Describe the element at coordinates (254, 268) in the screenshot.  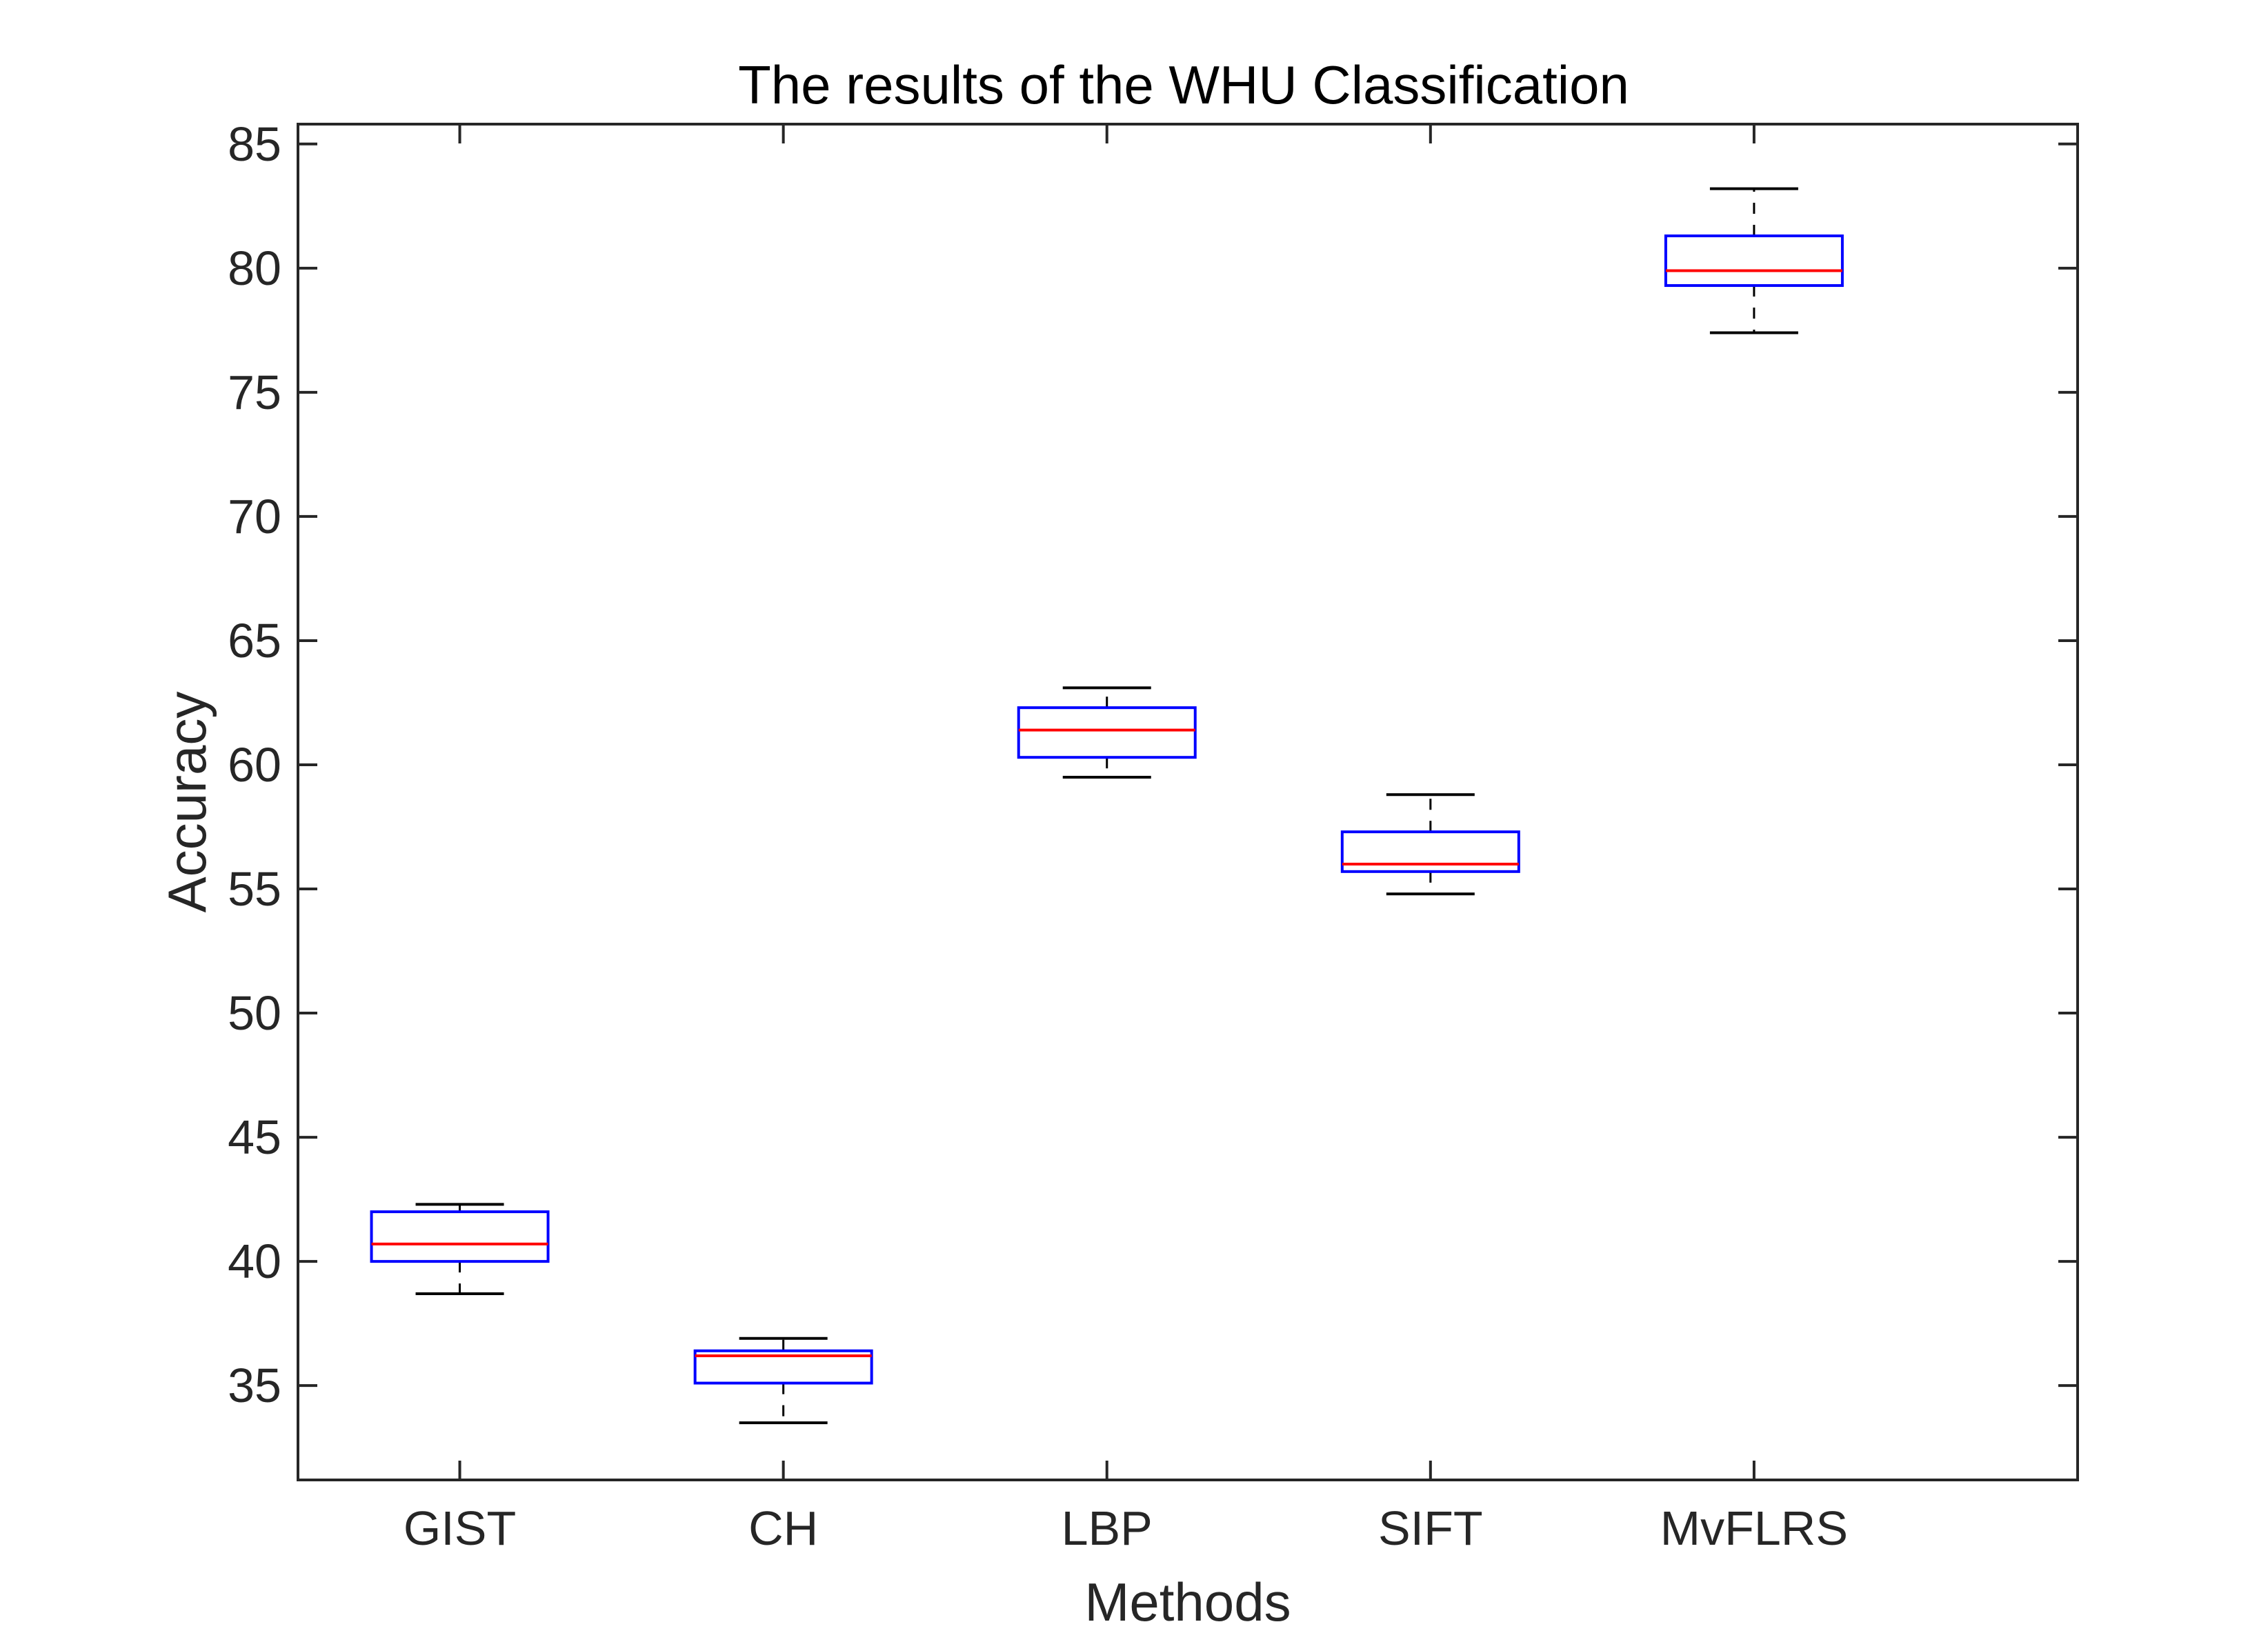
I see `y-tick-label: 80` at that location.